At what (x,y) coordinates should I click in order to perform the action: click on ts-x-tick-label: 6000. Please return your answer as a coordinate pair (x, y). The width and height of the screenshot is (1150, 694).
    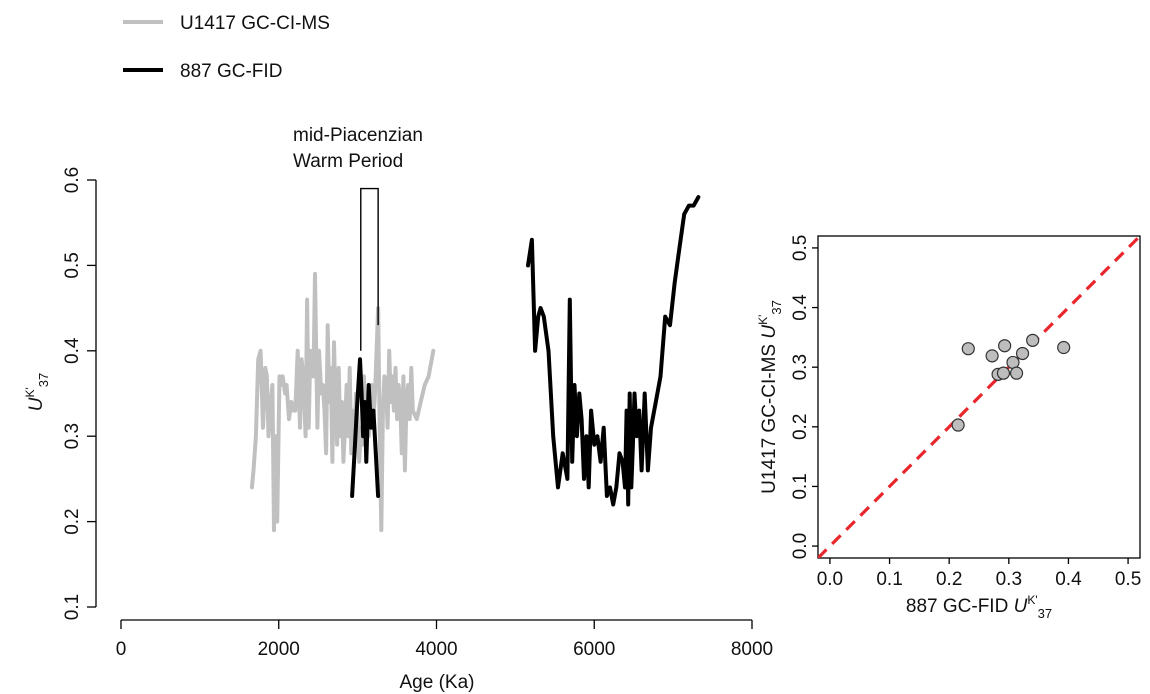
    Looking at the image, I should click on (594, 649).